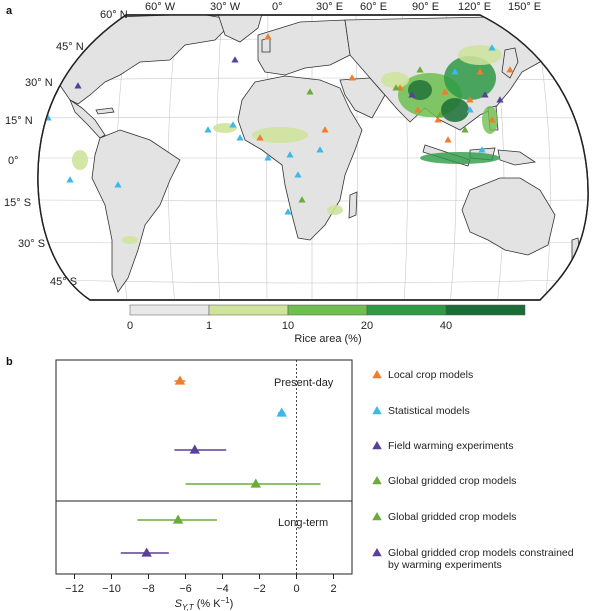  Describe the element at coordinates (185, 589) in the screenshot. I see `x-tick-label: −6` at that location.